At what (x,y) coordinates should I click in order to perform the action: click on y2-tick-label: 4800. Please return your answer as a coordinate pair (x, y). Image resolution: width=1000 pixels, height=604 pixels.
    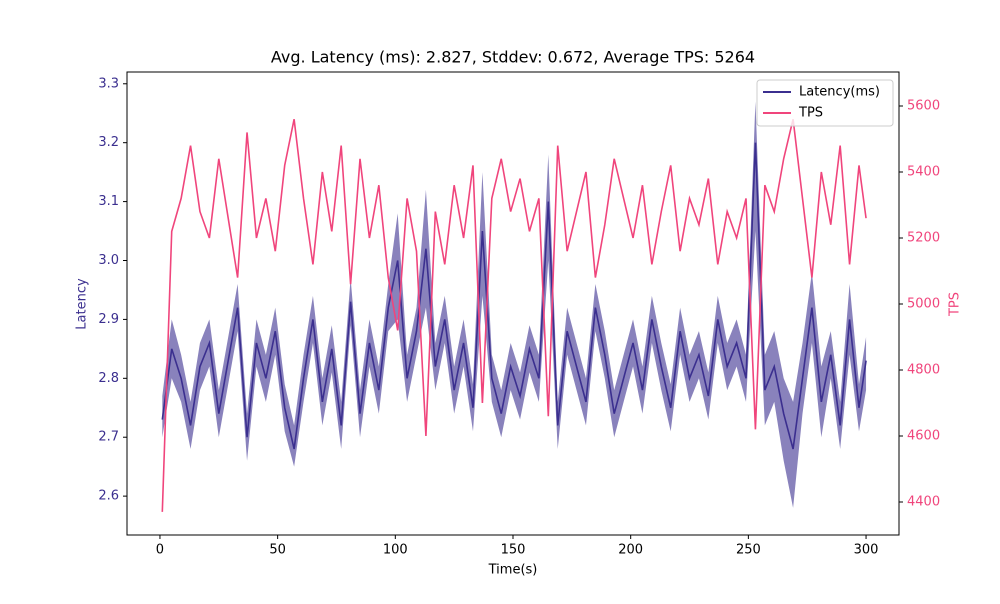
    Looking at the image, I should click on (923, 369).